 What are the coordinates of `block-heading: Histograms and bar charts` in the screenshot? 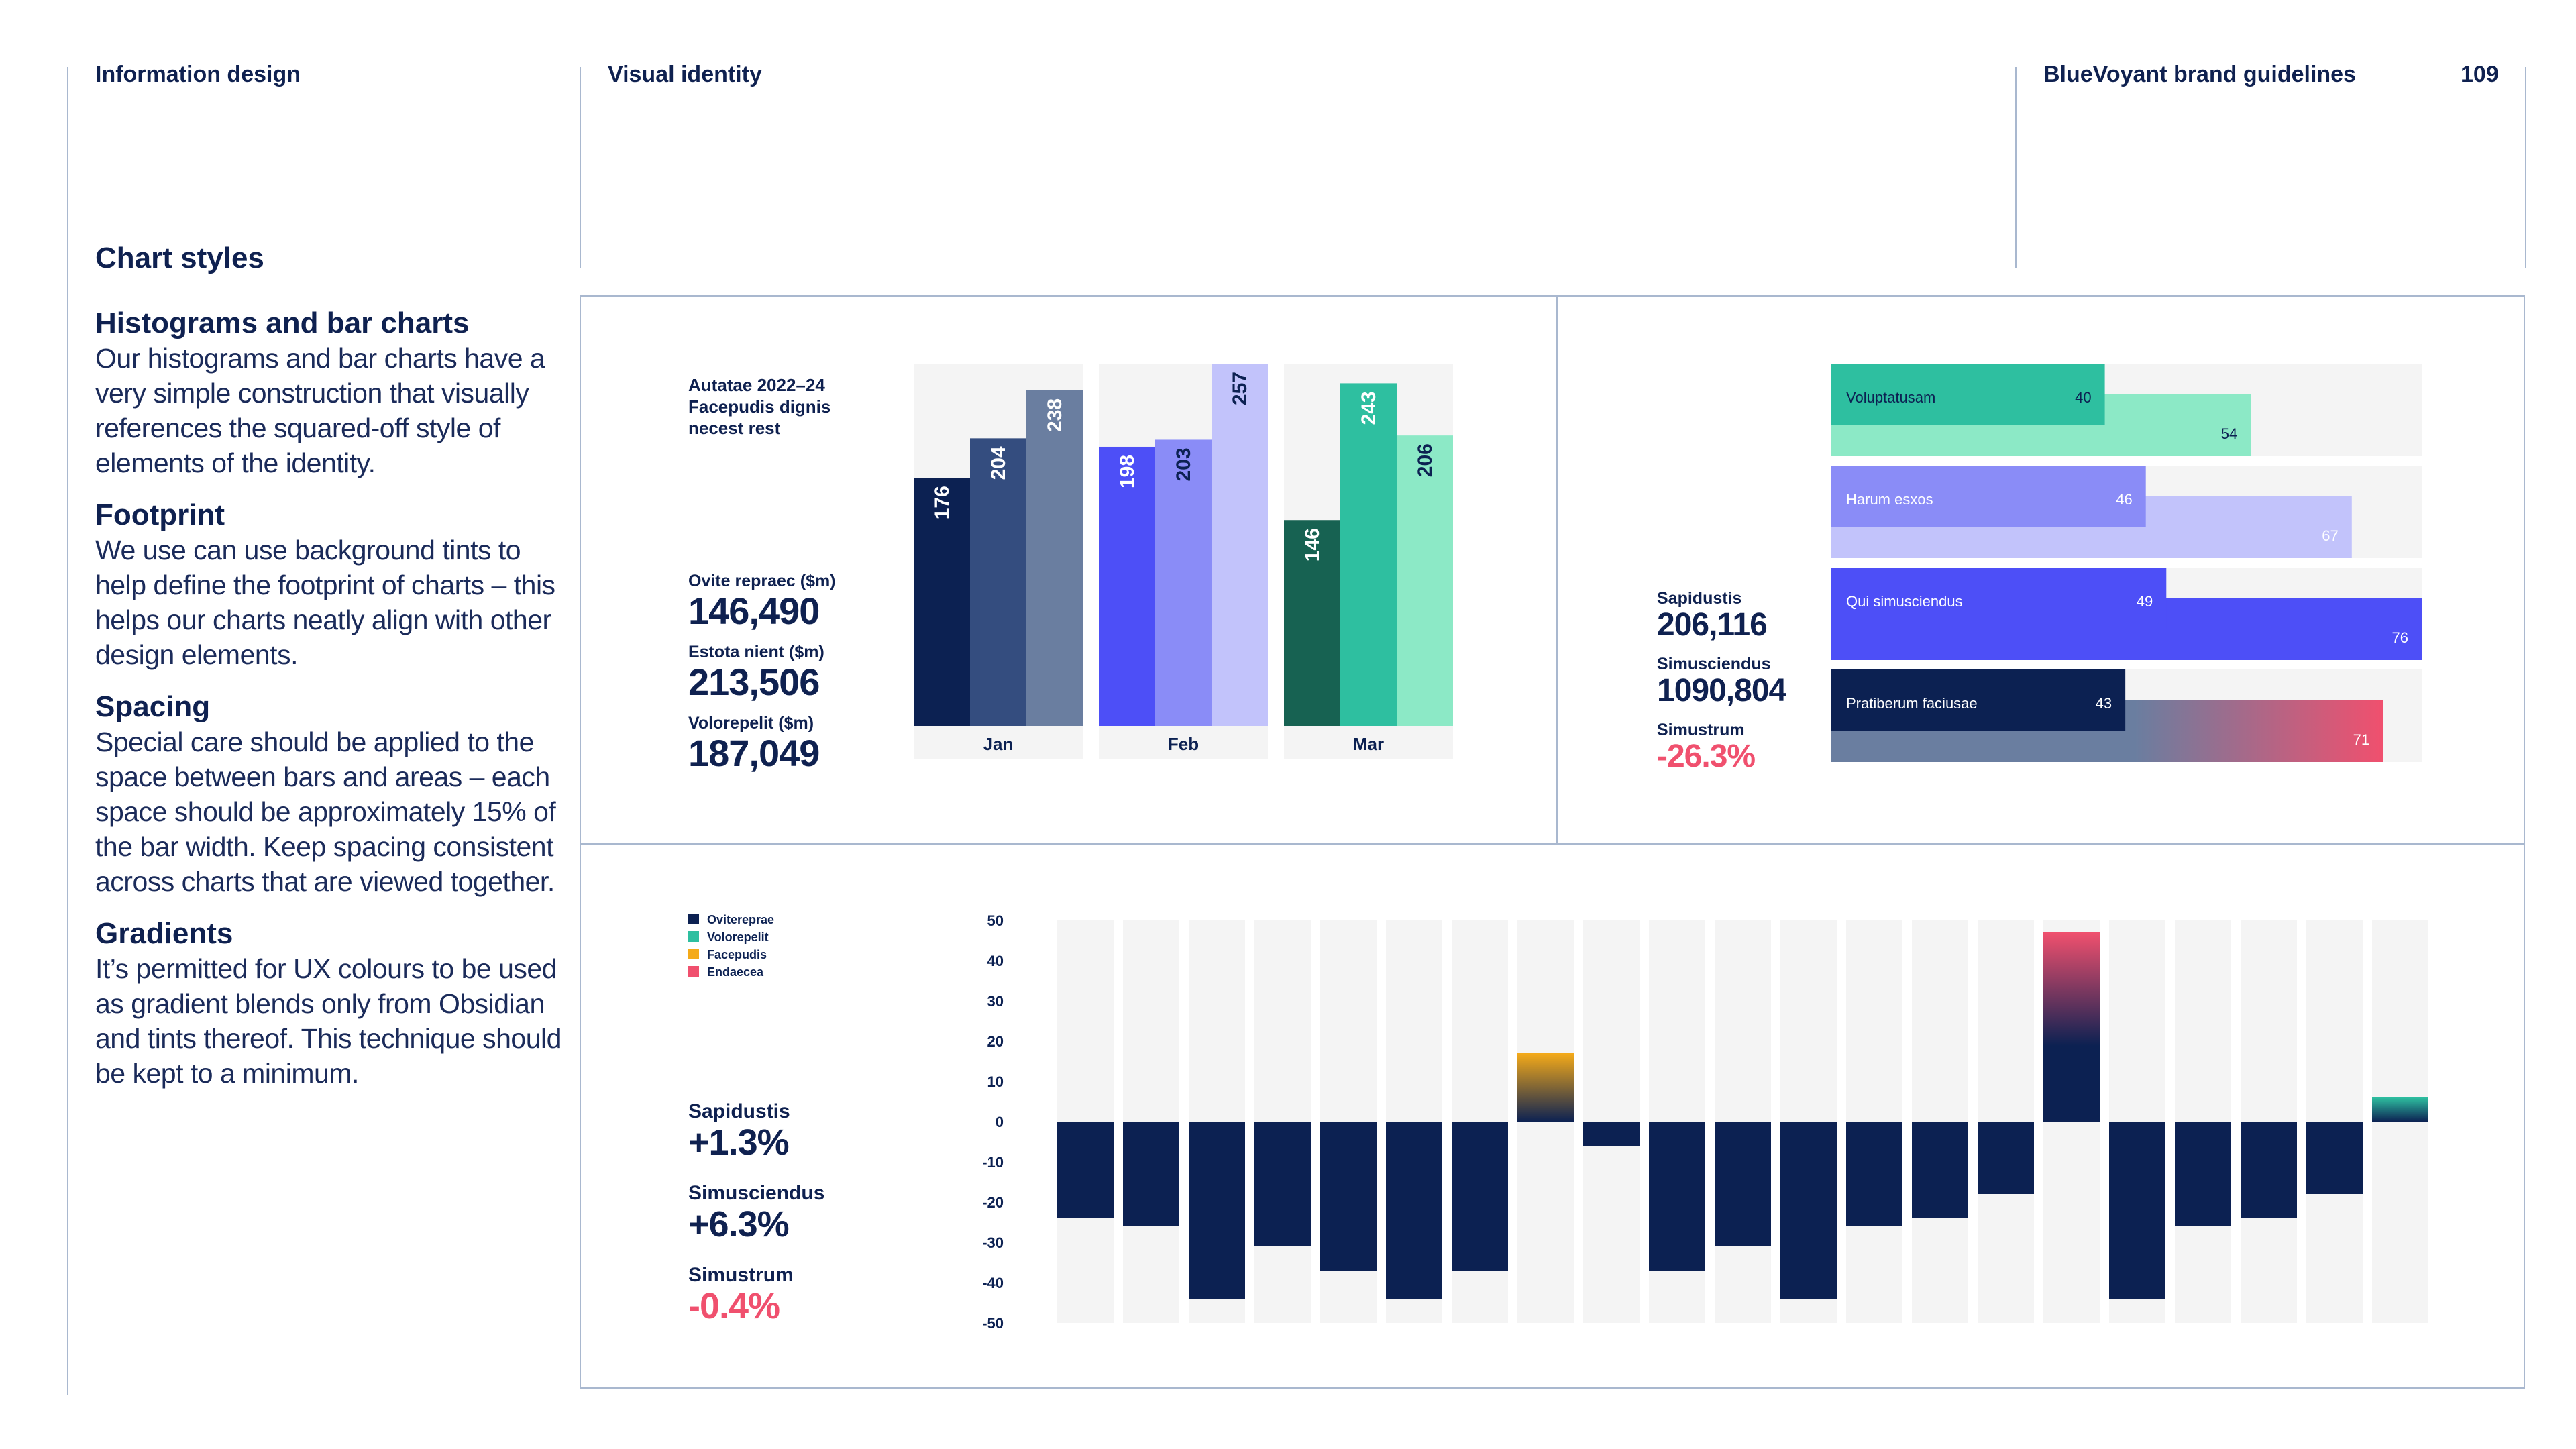 It's located at (282, 323).